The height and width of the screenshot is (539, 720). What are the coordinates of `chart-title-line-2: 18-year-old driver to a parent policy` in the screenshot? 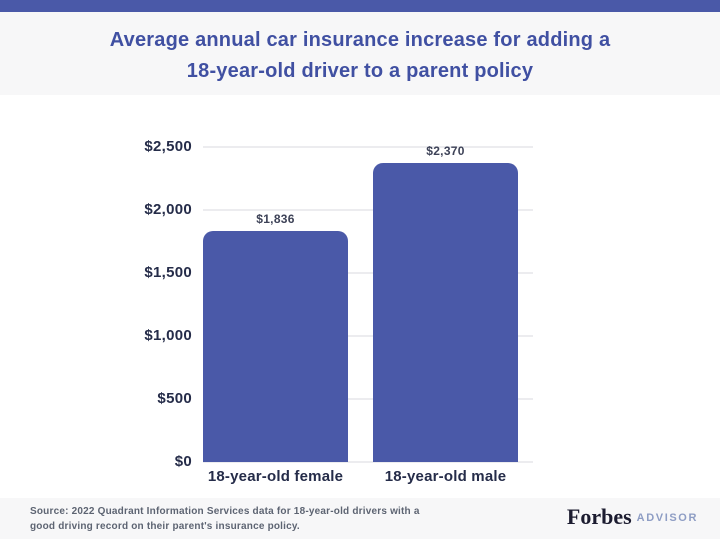 It's located at (360, 71).